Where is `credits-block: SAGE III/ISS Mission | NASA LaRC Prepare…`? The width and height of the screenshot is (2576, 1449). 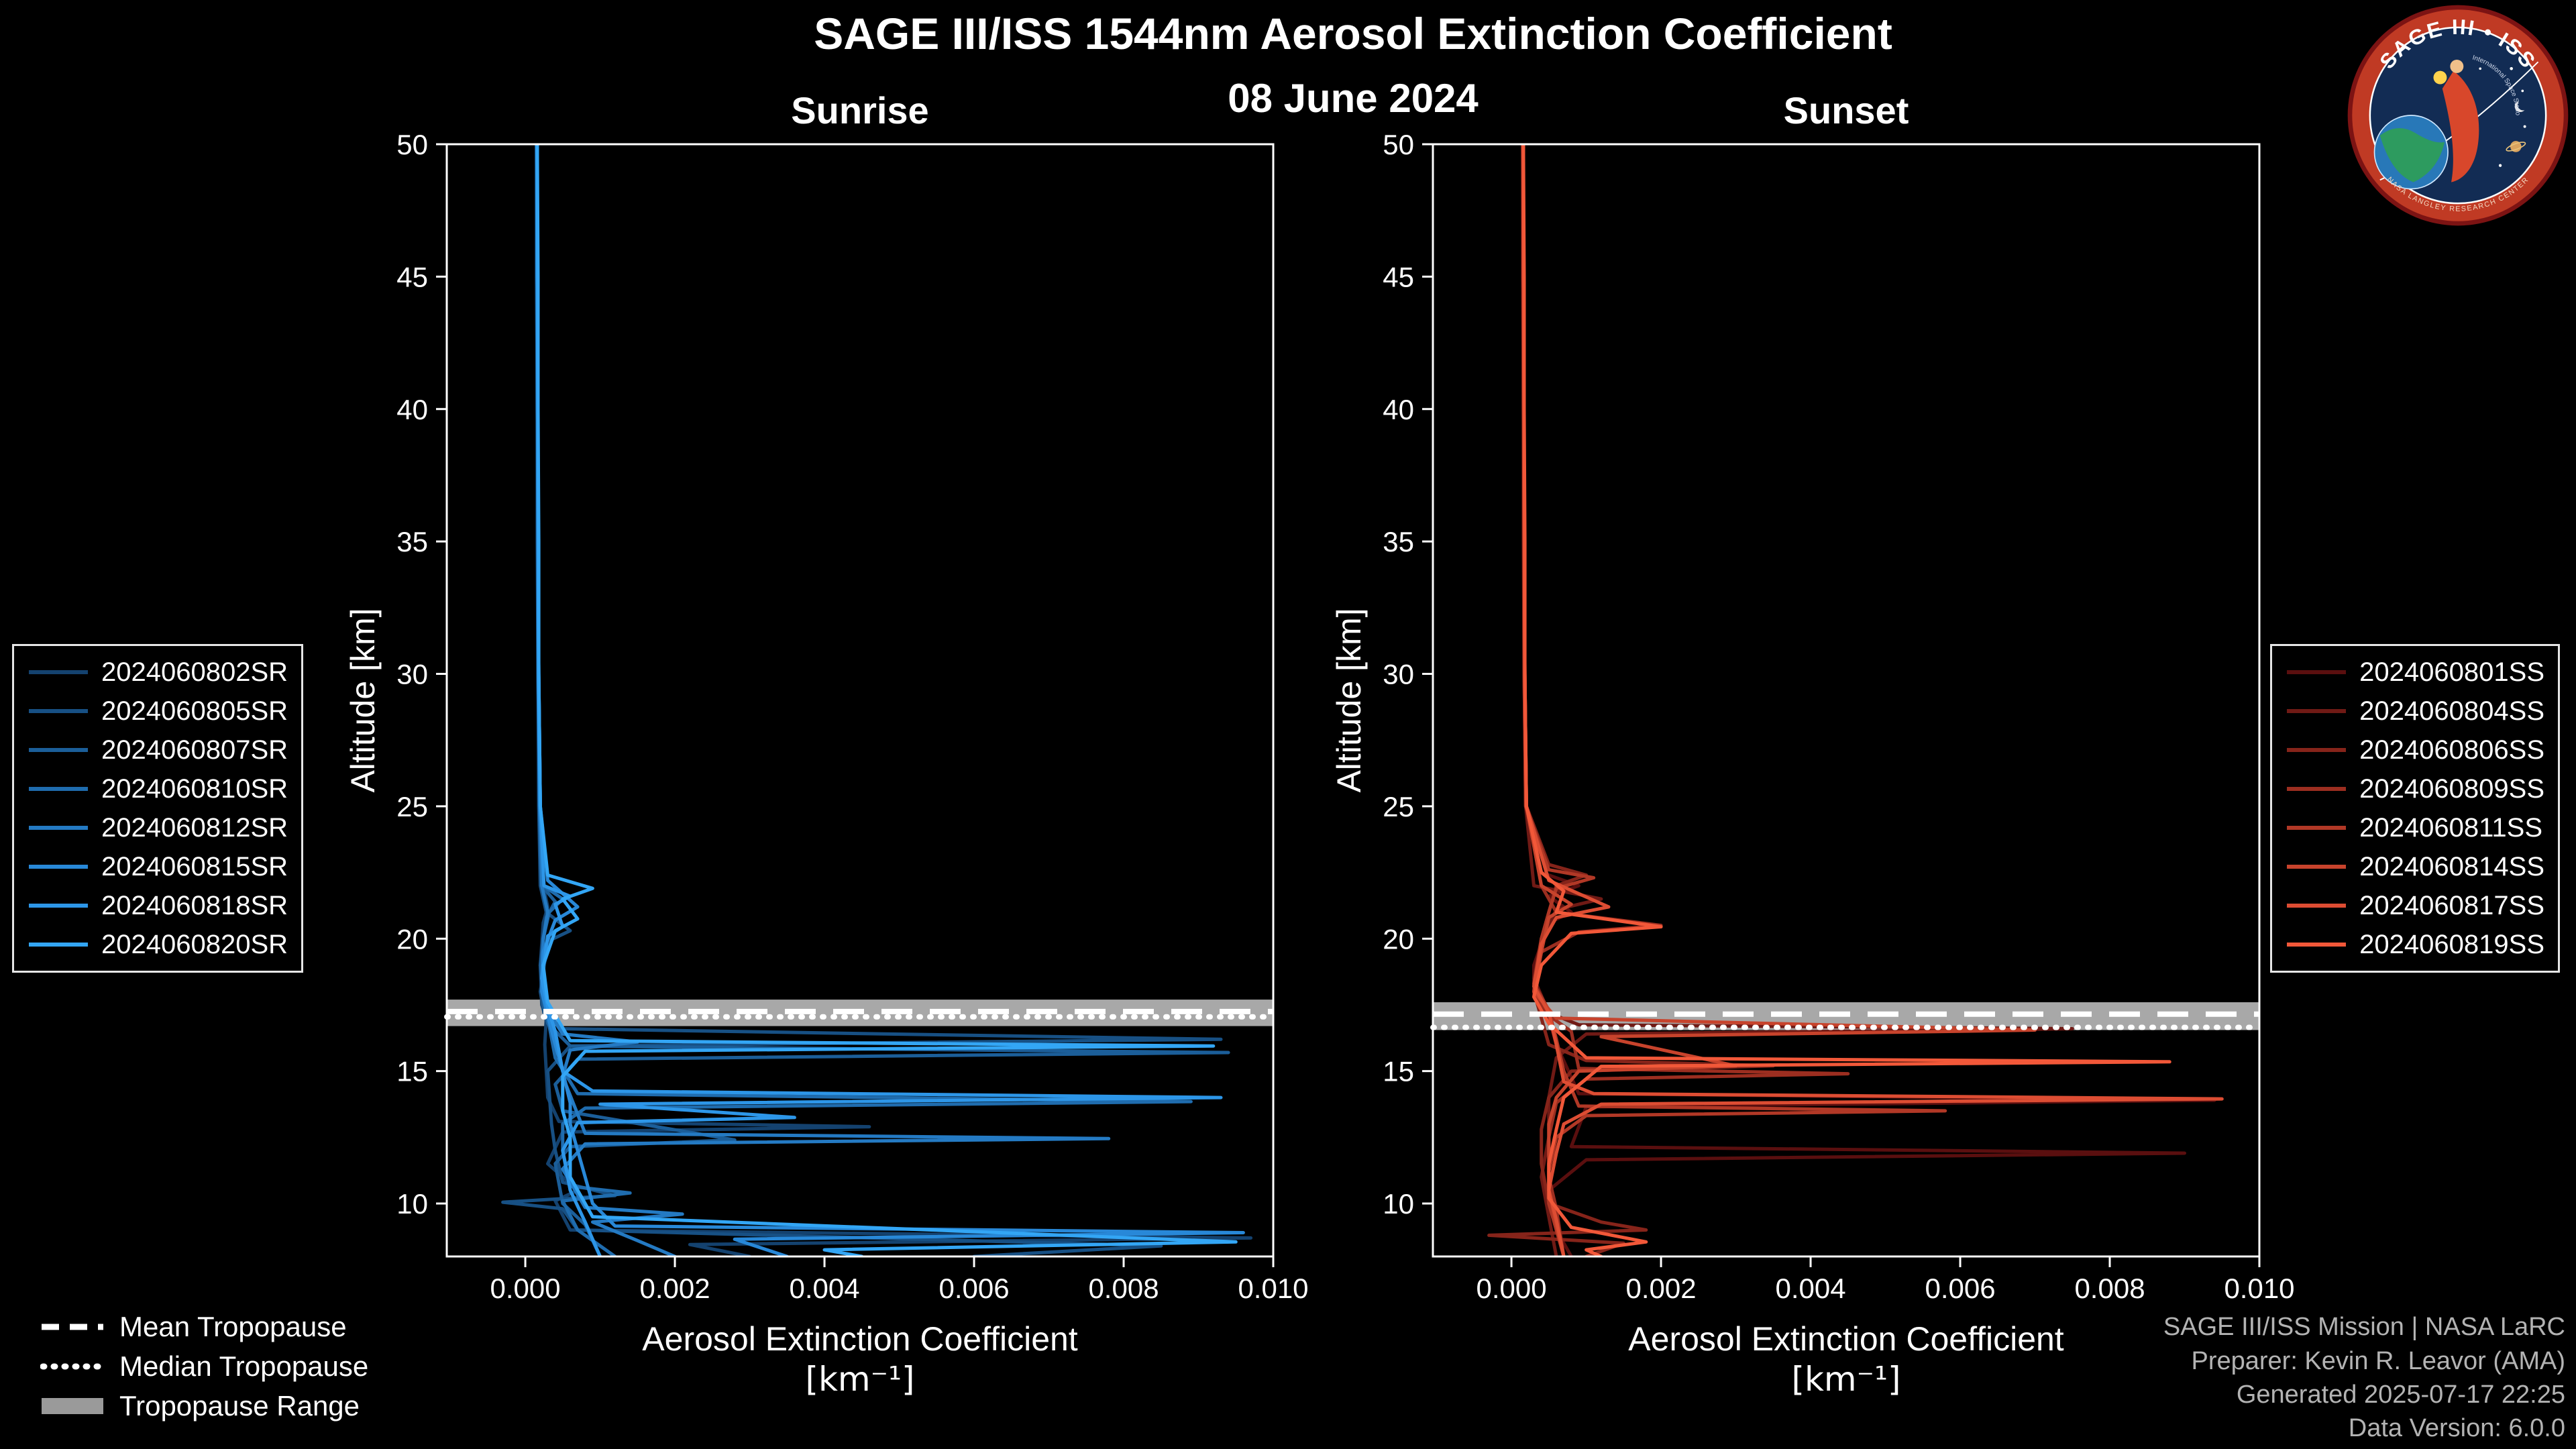 credits-block: SAGE III/ISS Mission | NASA LaRC Prepare… is located at coordinates (2364, 1377).